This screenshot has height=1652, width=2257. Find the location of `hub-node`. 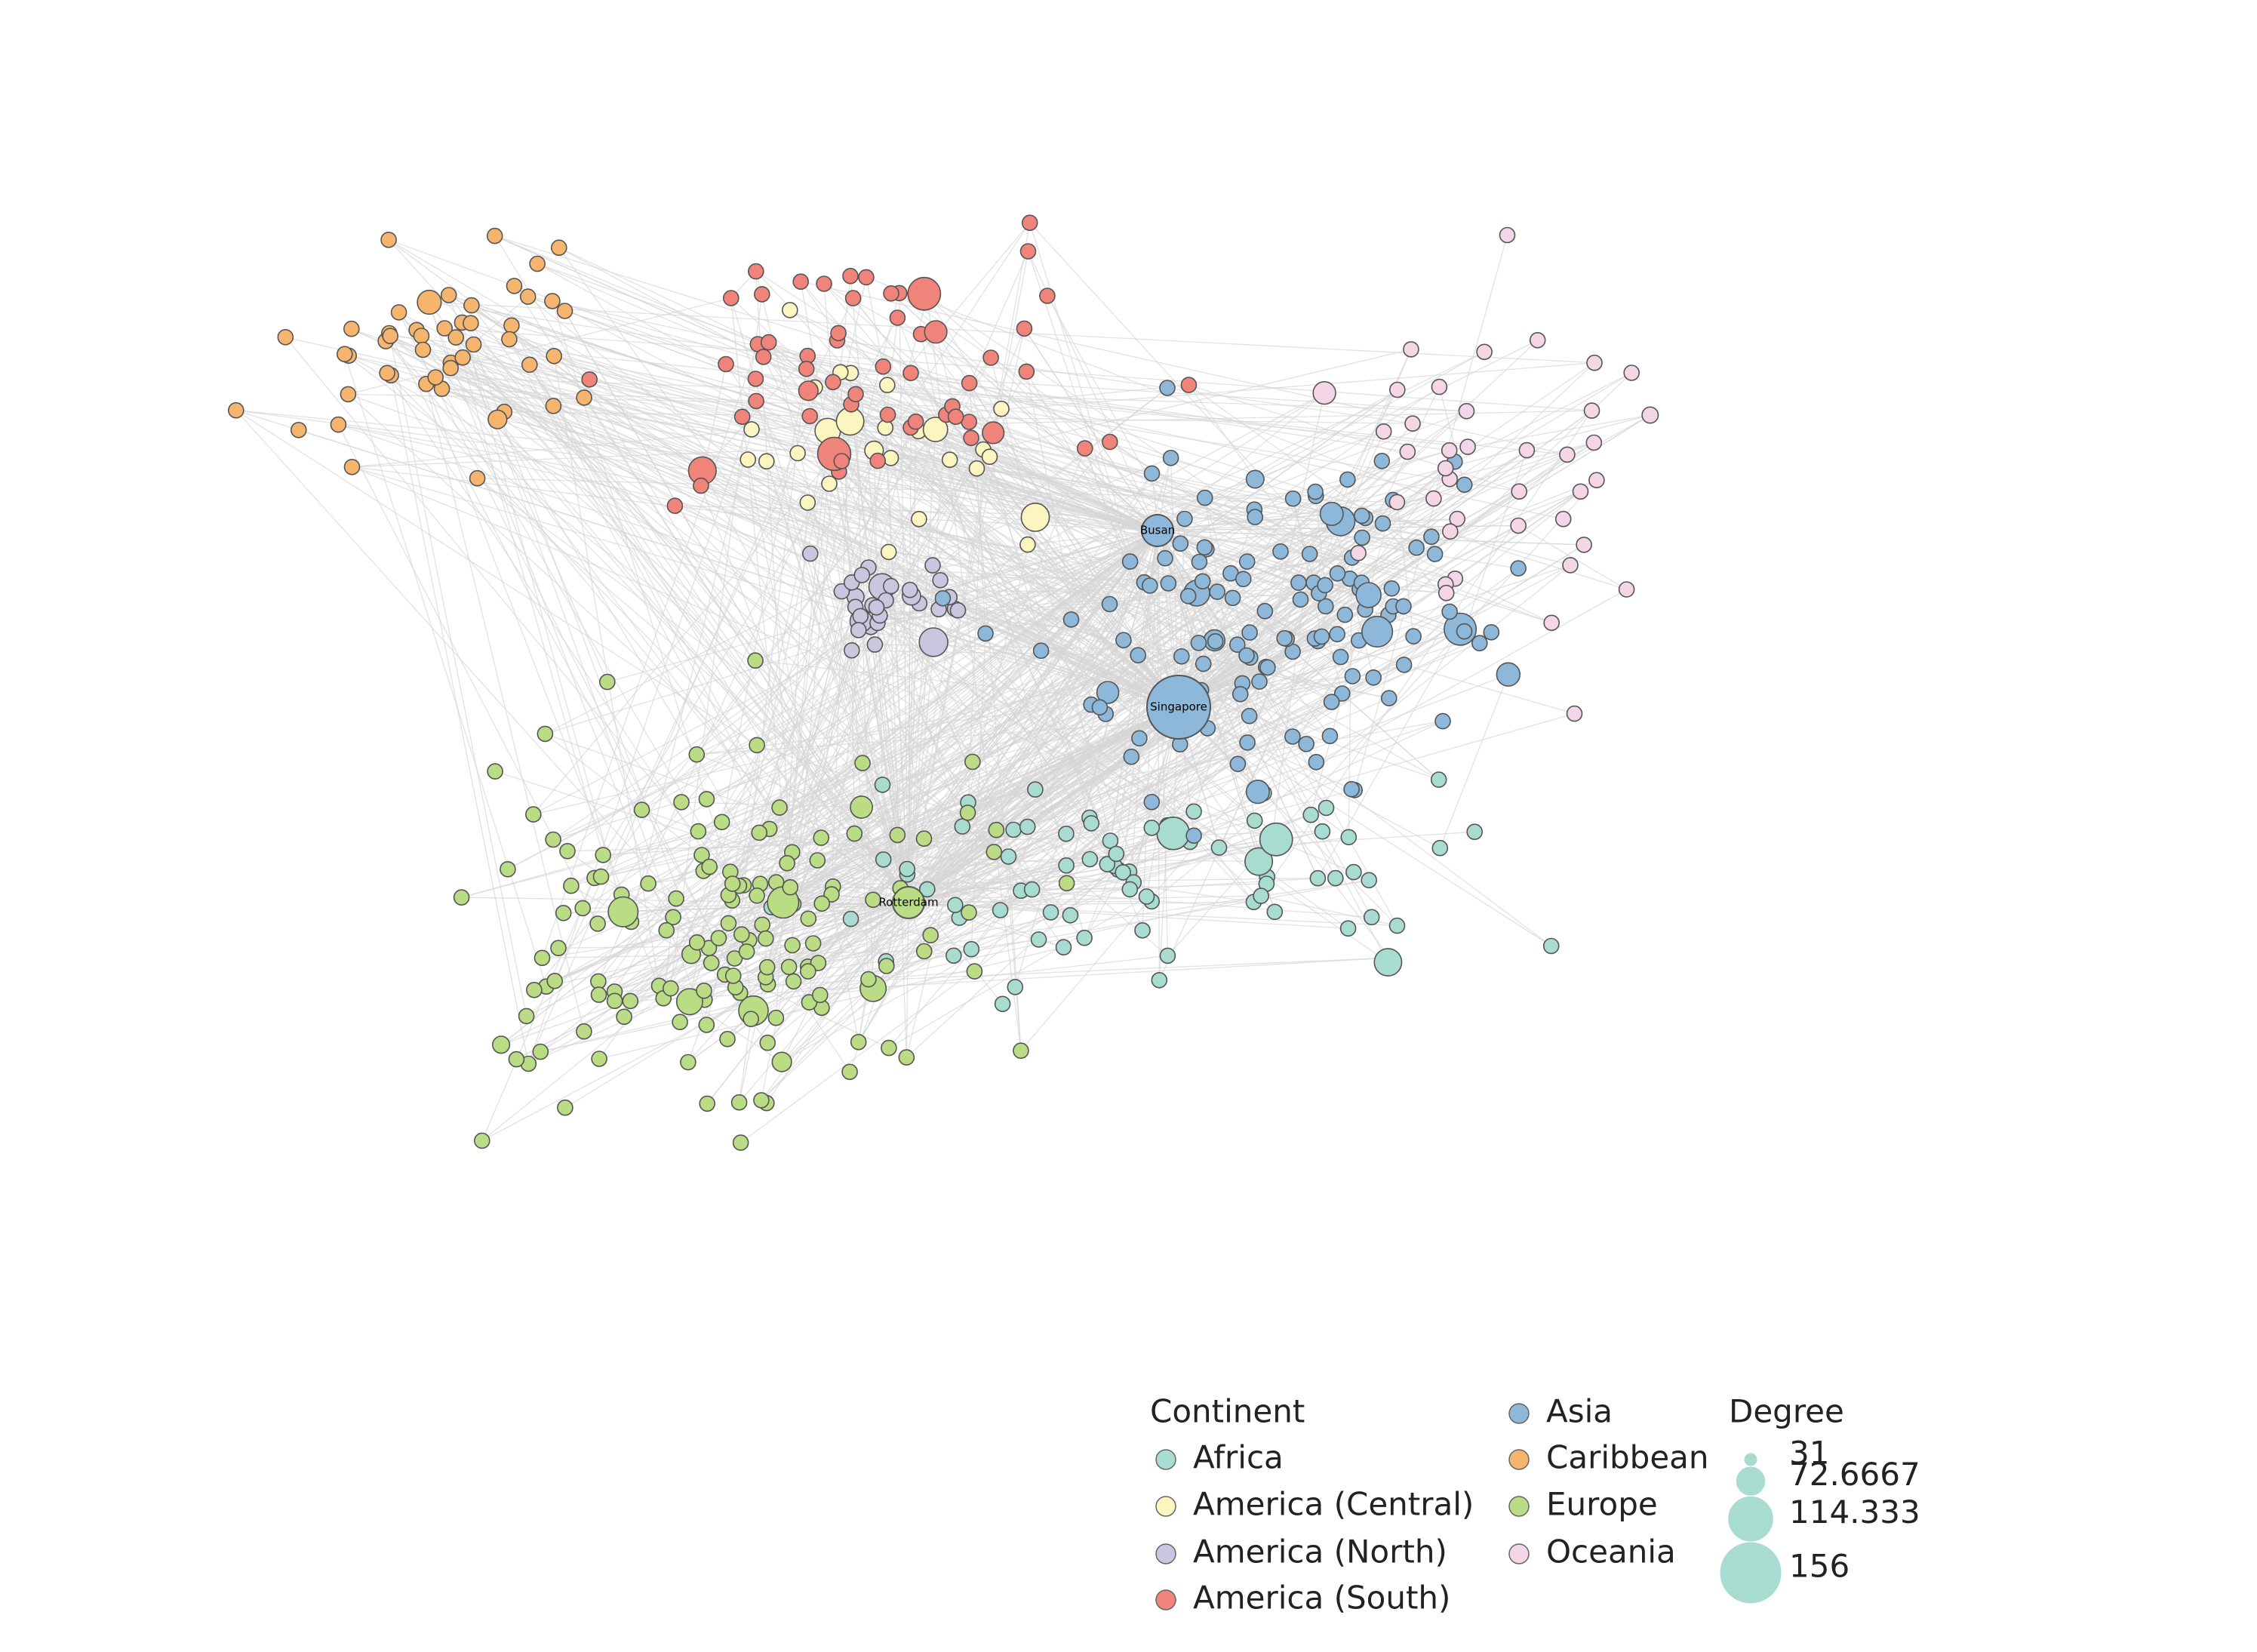

hub-node is located at coordinates (1178, 707).